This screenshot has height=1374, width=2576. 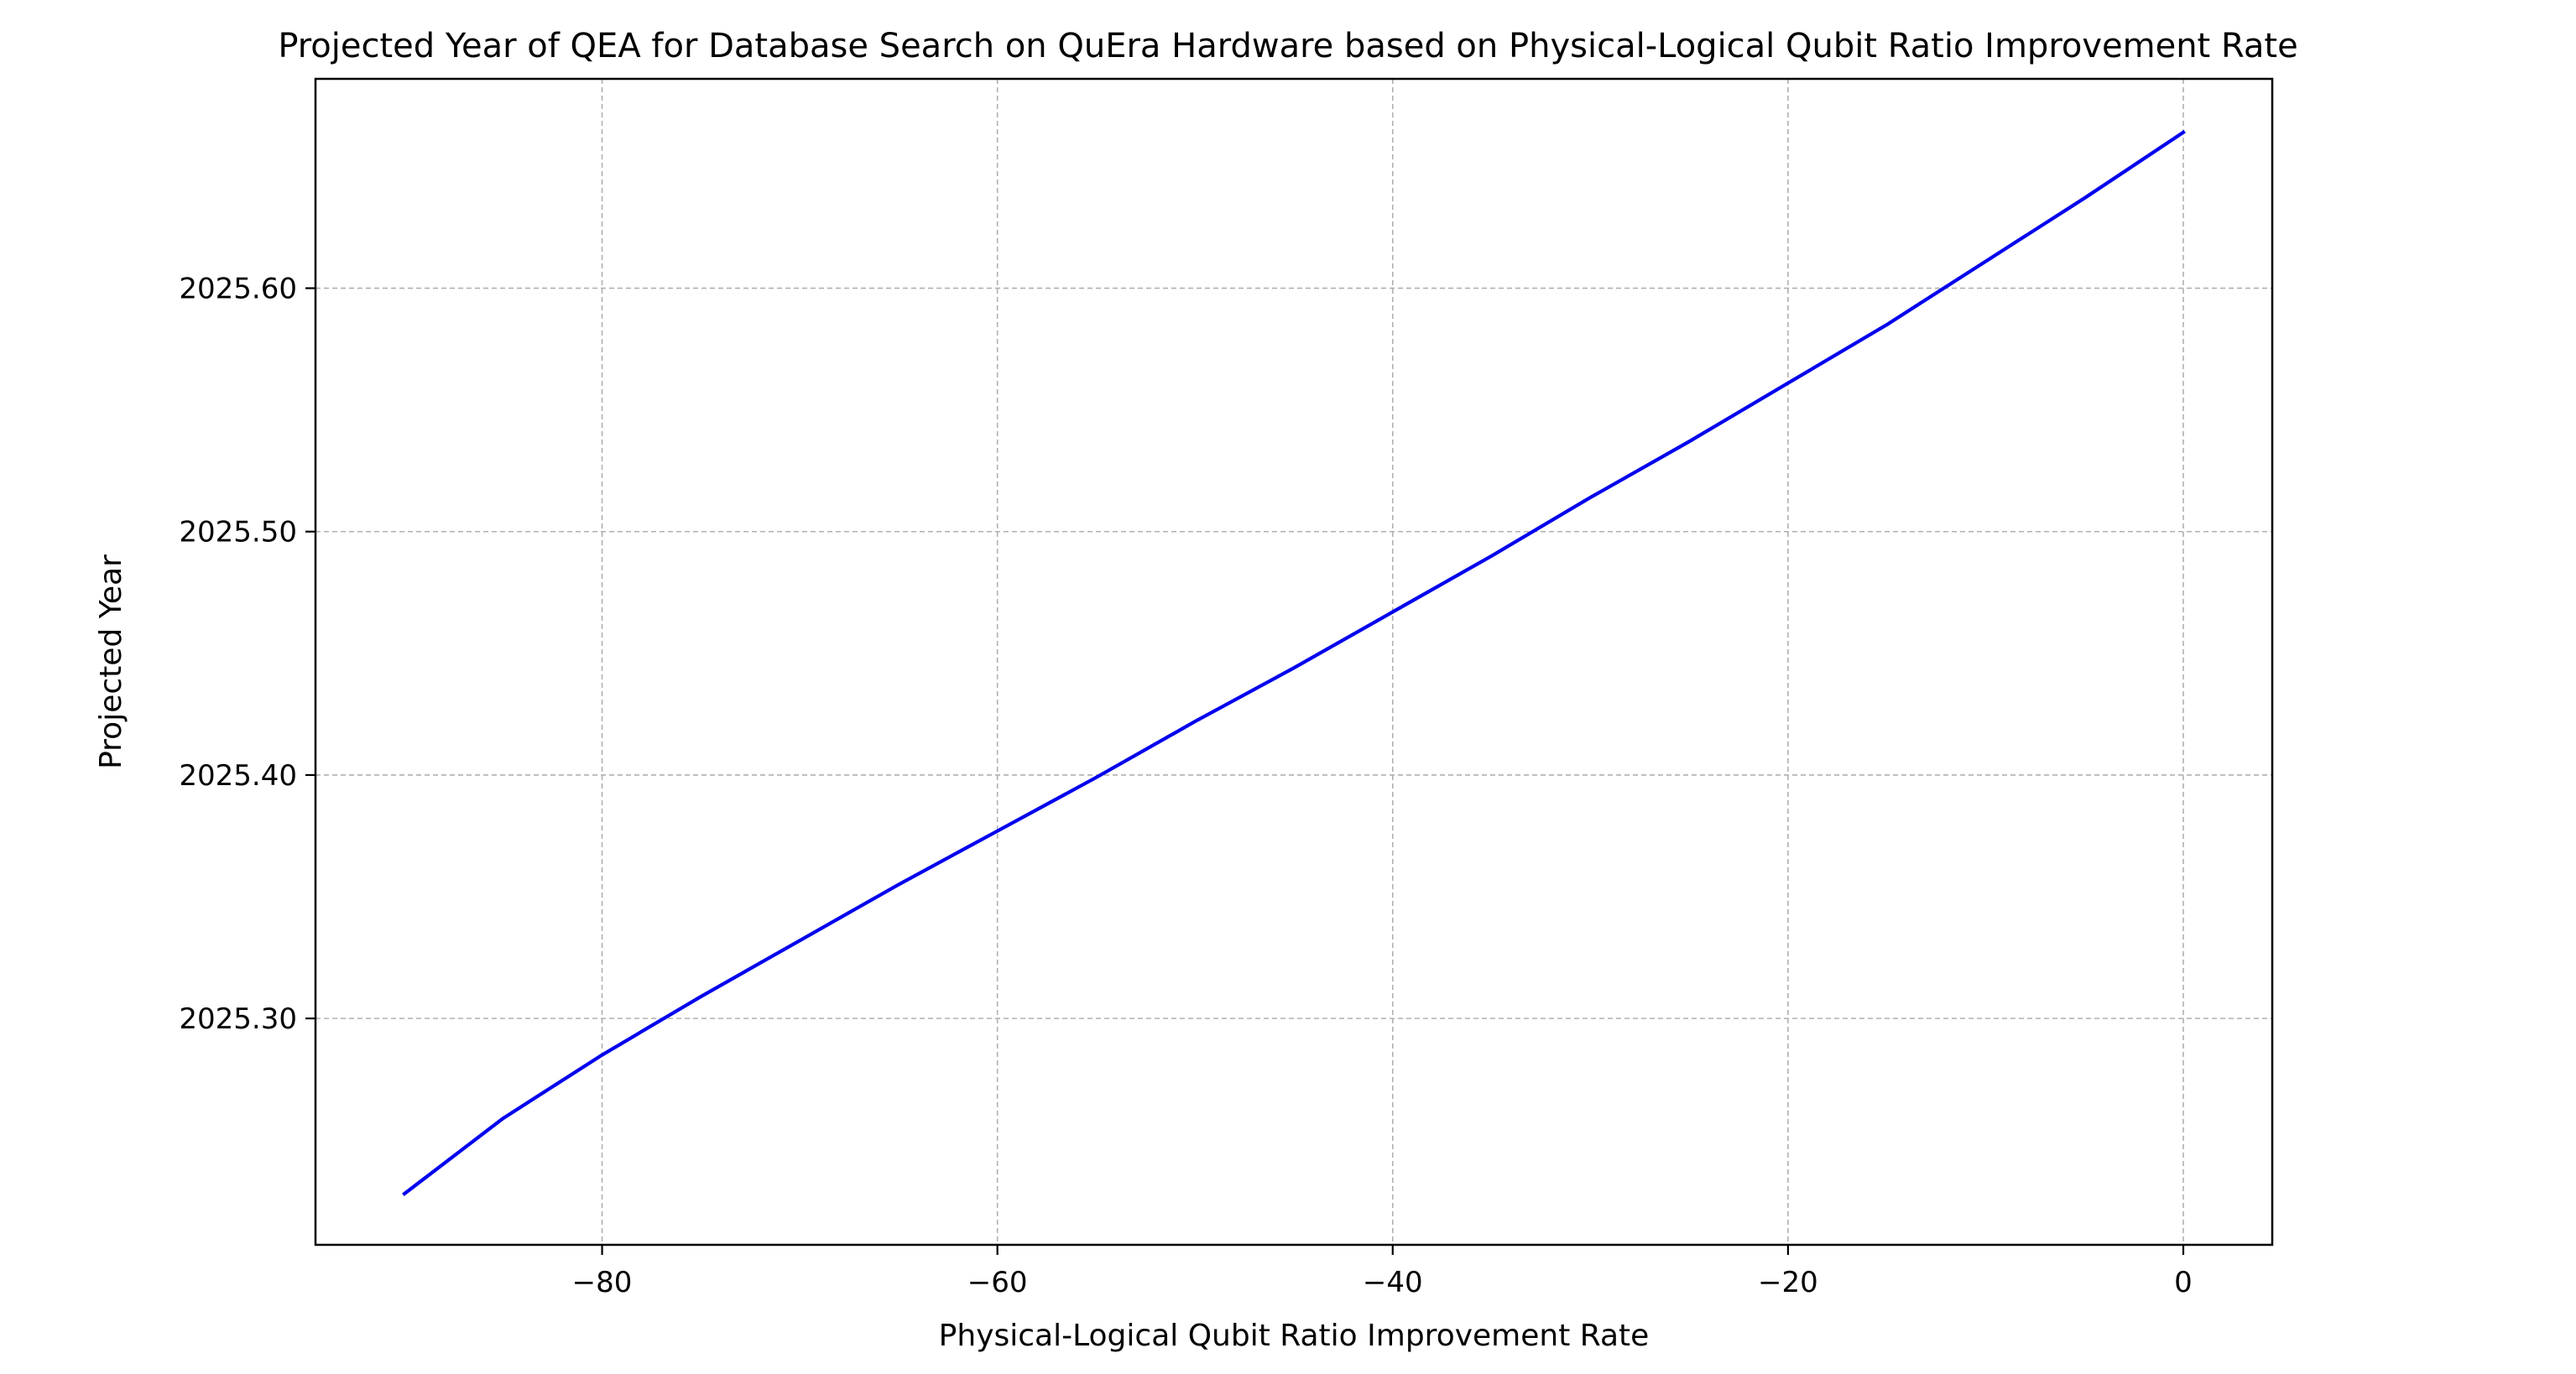 I want to click on y-tick-label: 2025.50, so click(x=238, y=532).